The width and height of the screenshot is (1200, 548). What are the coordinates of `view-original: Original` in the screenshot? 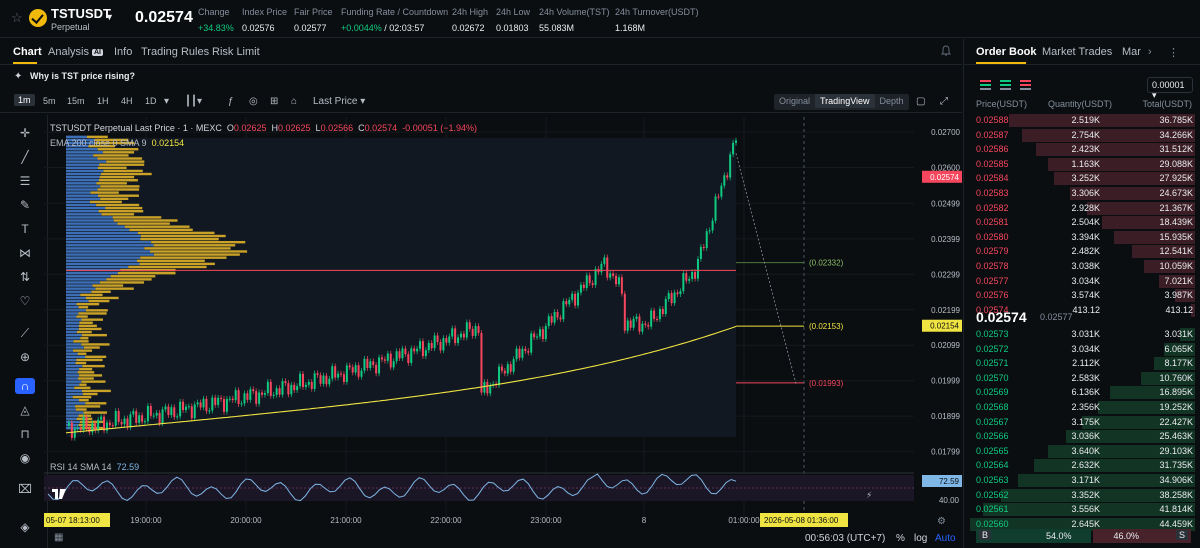 It's located at (795, 101).